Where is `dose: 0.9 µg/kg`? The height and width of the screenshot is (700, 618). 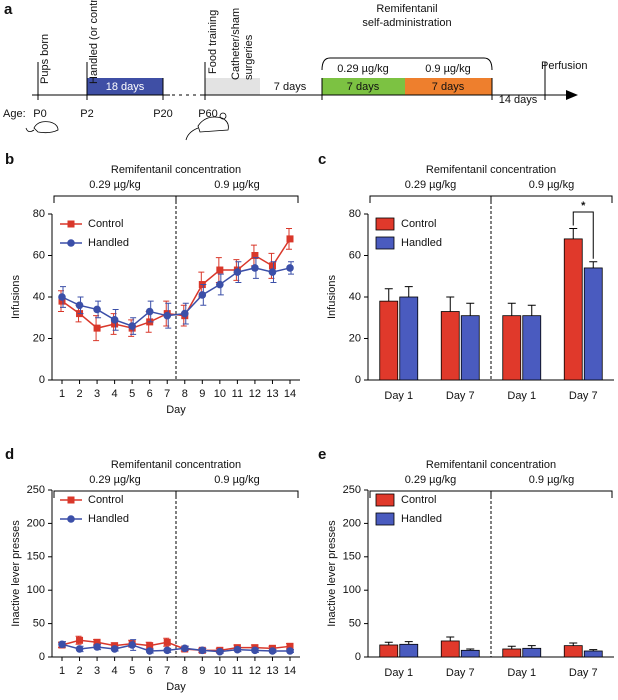 dose: 0.9 µg/kg is located at coordinates (447, 69).